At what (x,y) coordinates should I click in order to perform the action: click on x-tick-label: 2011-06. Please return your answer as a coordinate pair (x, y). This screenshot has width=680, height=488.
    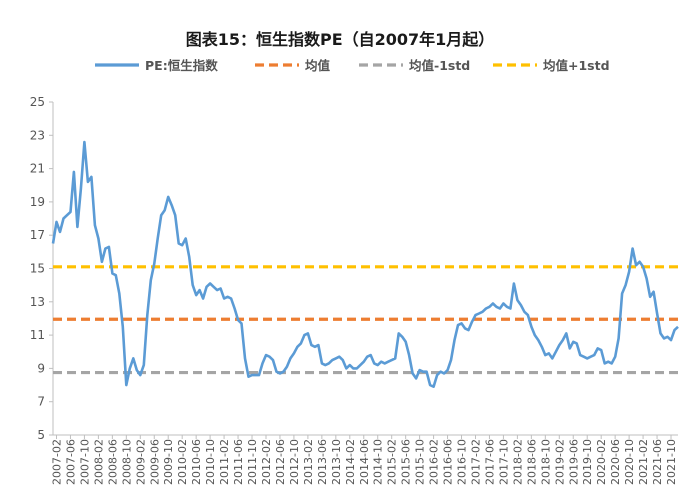
    Looking at the image, I should click on (238, 462).